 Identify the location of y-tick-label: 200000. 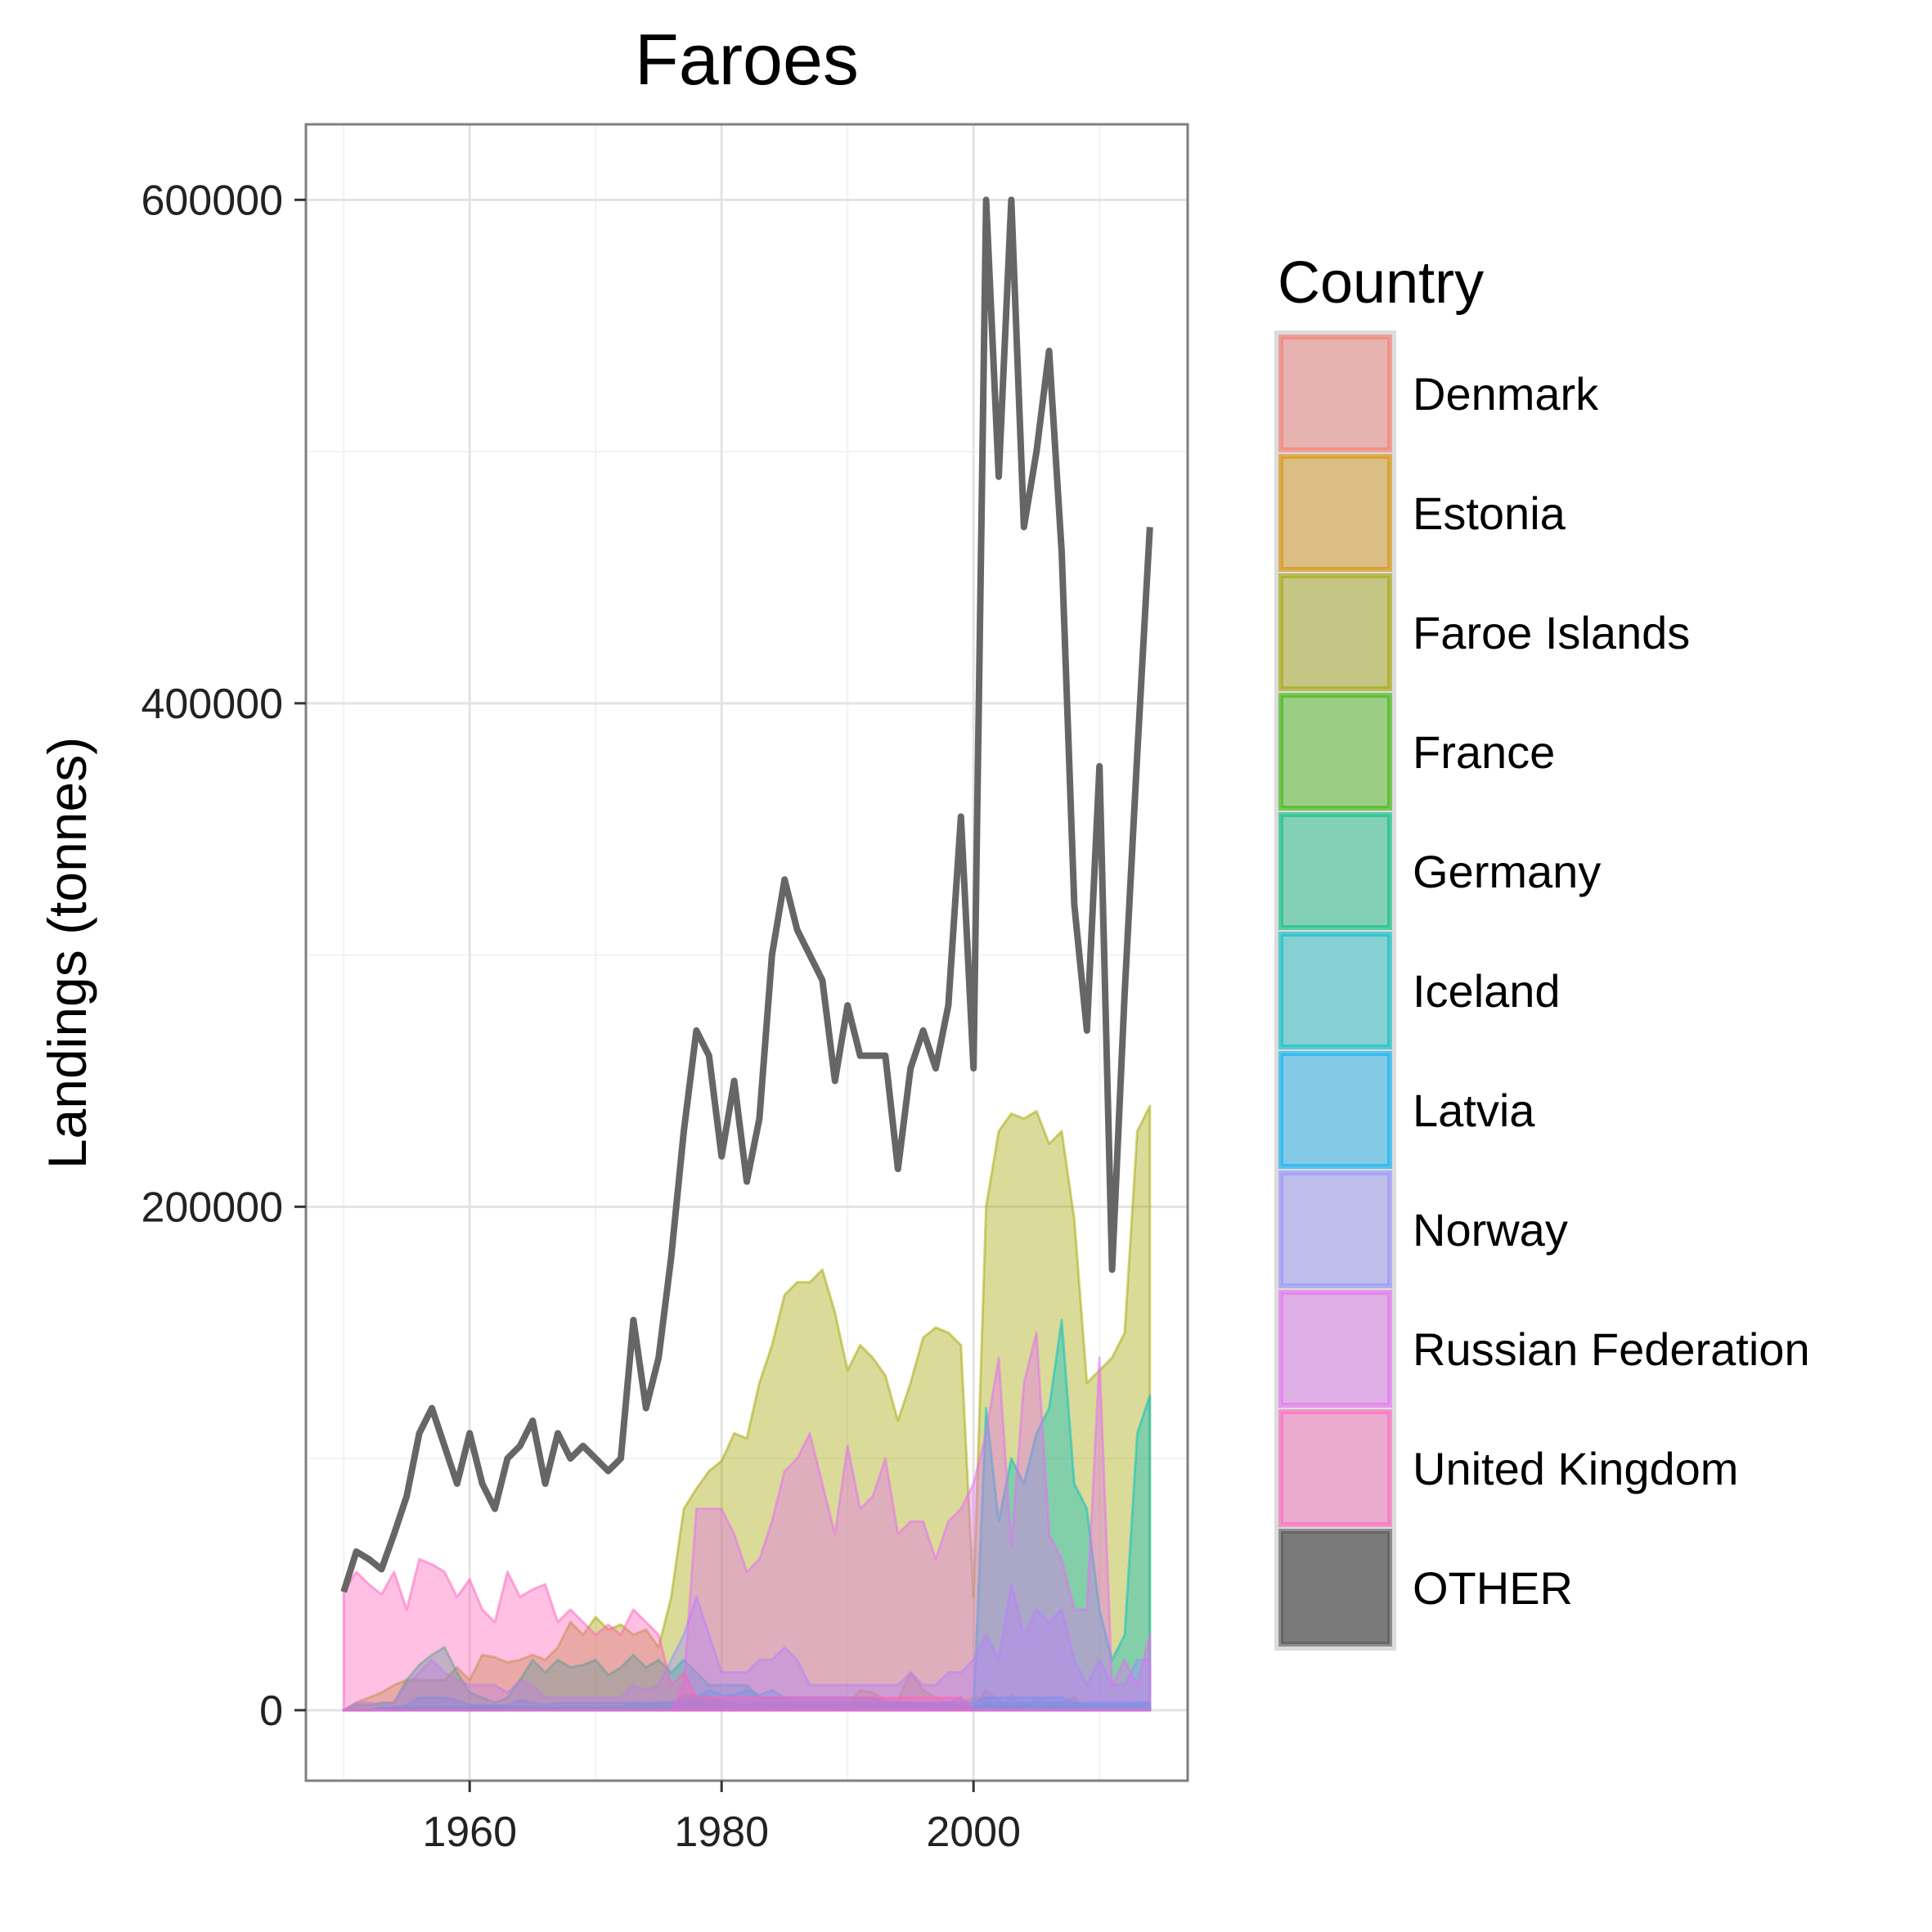
(212, 1207).